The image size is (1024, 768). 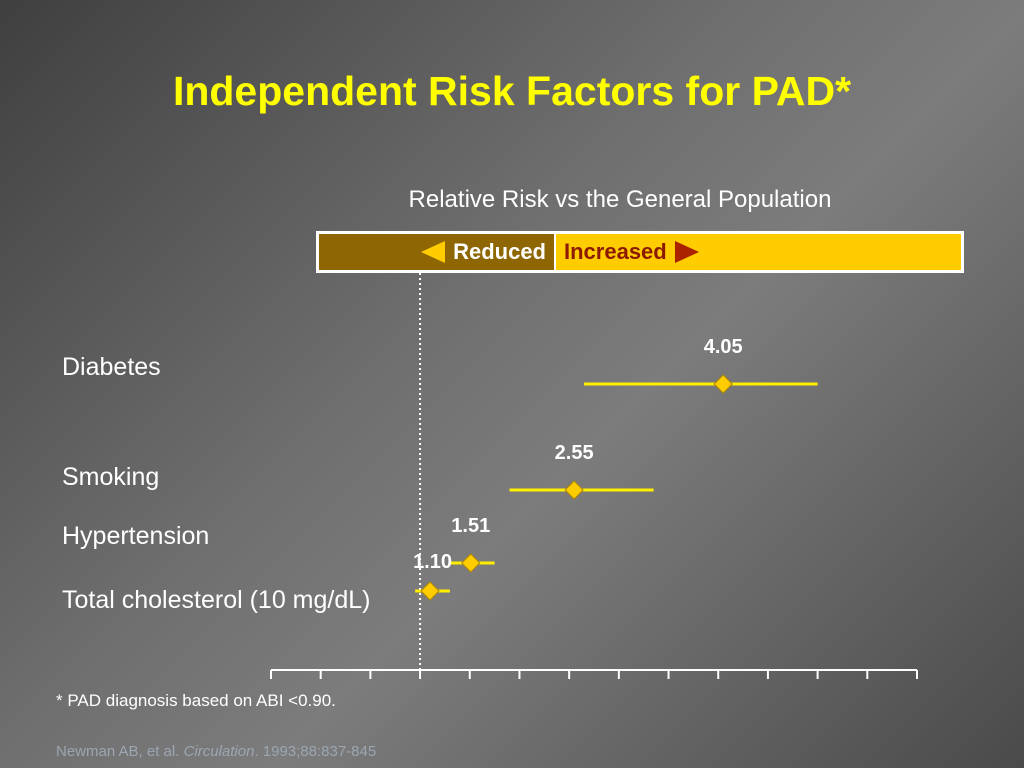 I want to click on citation-journal: Circulation, so click(x=219, y=751).